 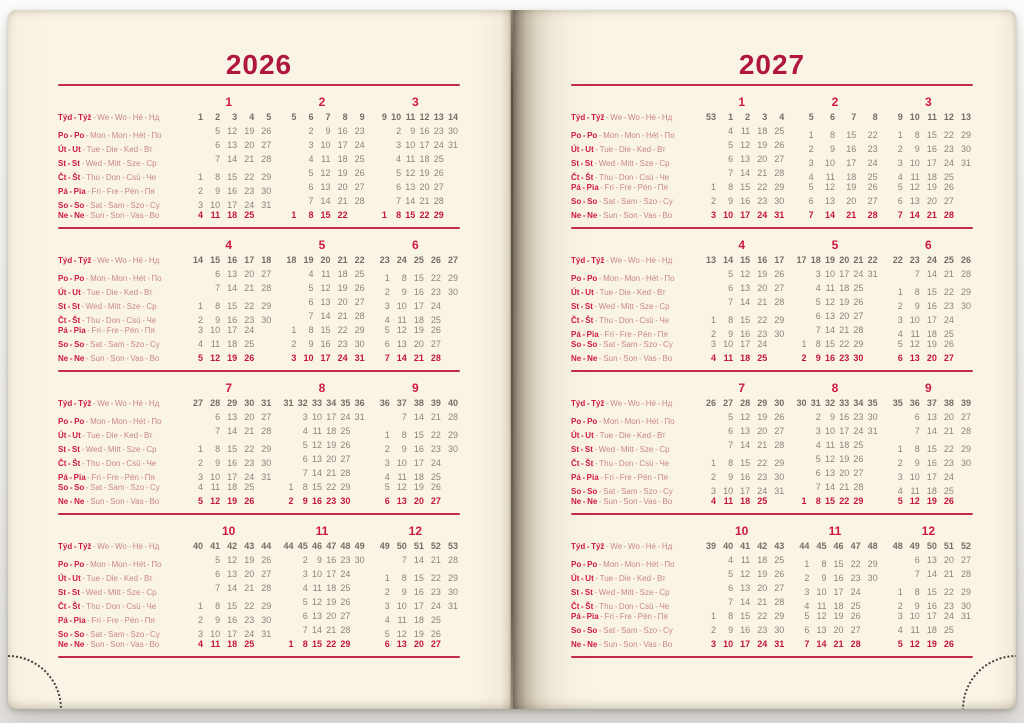 What do you see at coordinates (232, 403) in the screenshot?
I see `week-number-cell: 29` at bounding box center [232, 403].